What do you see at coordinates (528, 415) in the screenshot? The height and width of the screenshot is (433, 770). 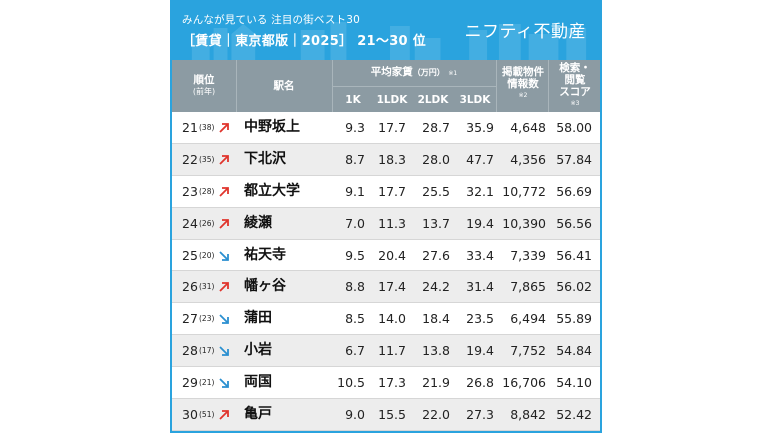 I see `listing-count: 8,842` at bounding box center [528, 415].